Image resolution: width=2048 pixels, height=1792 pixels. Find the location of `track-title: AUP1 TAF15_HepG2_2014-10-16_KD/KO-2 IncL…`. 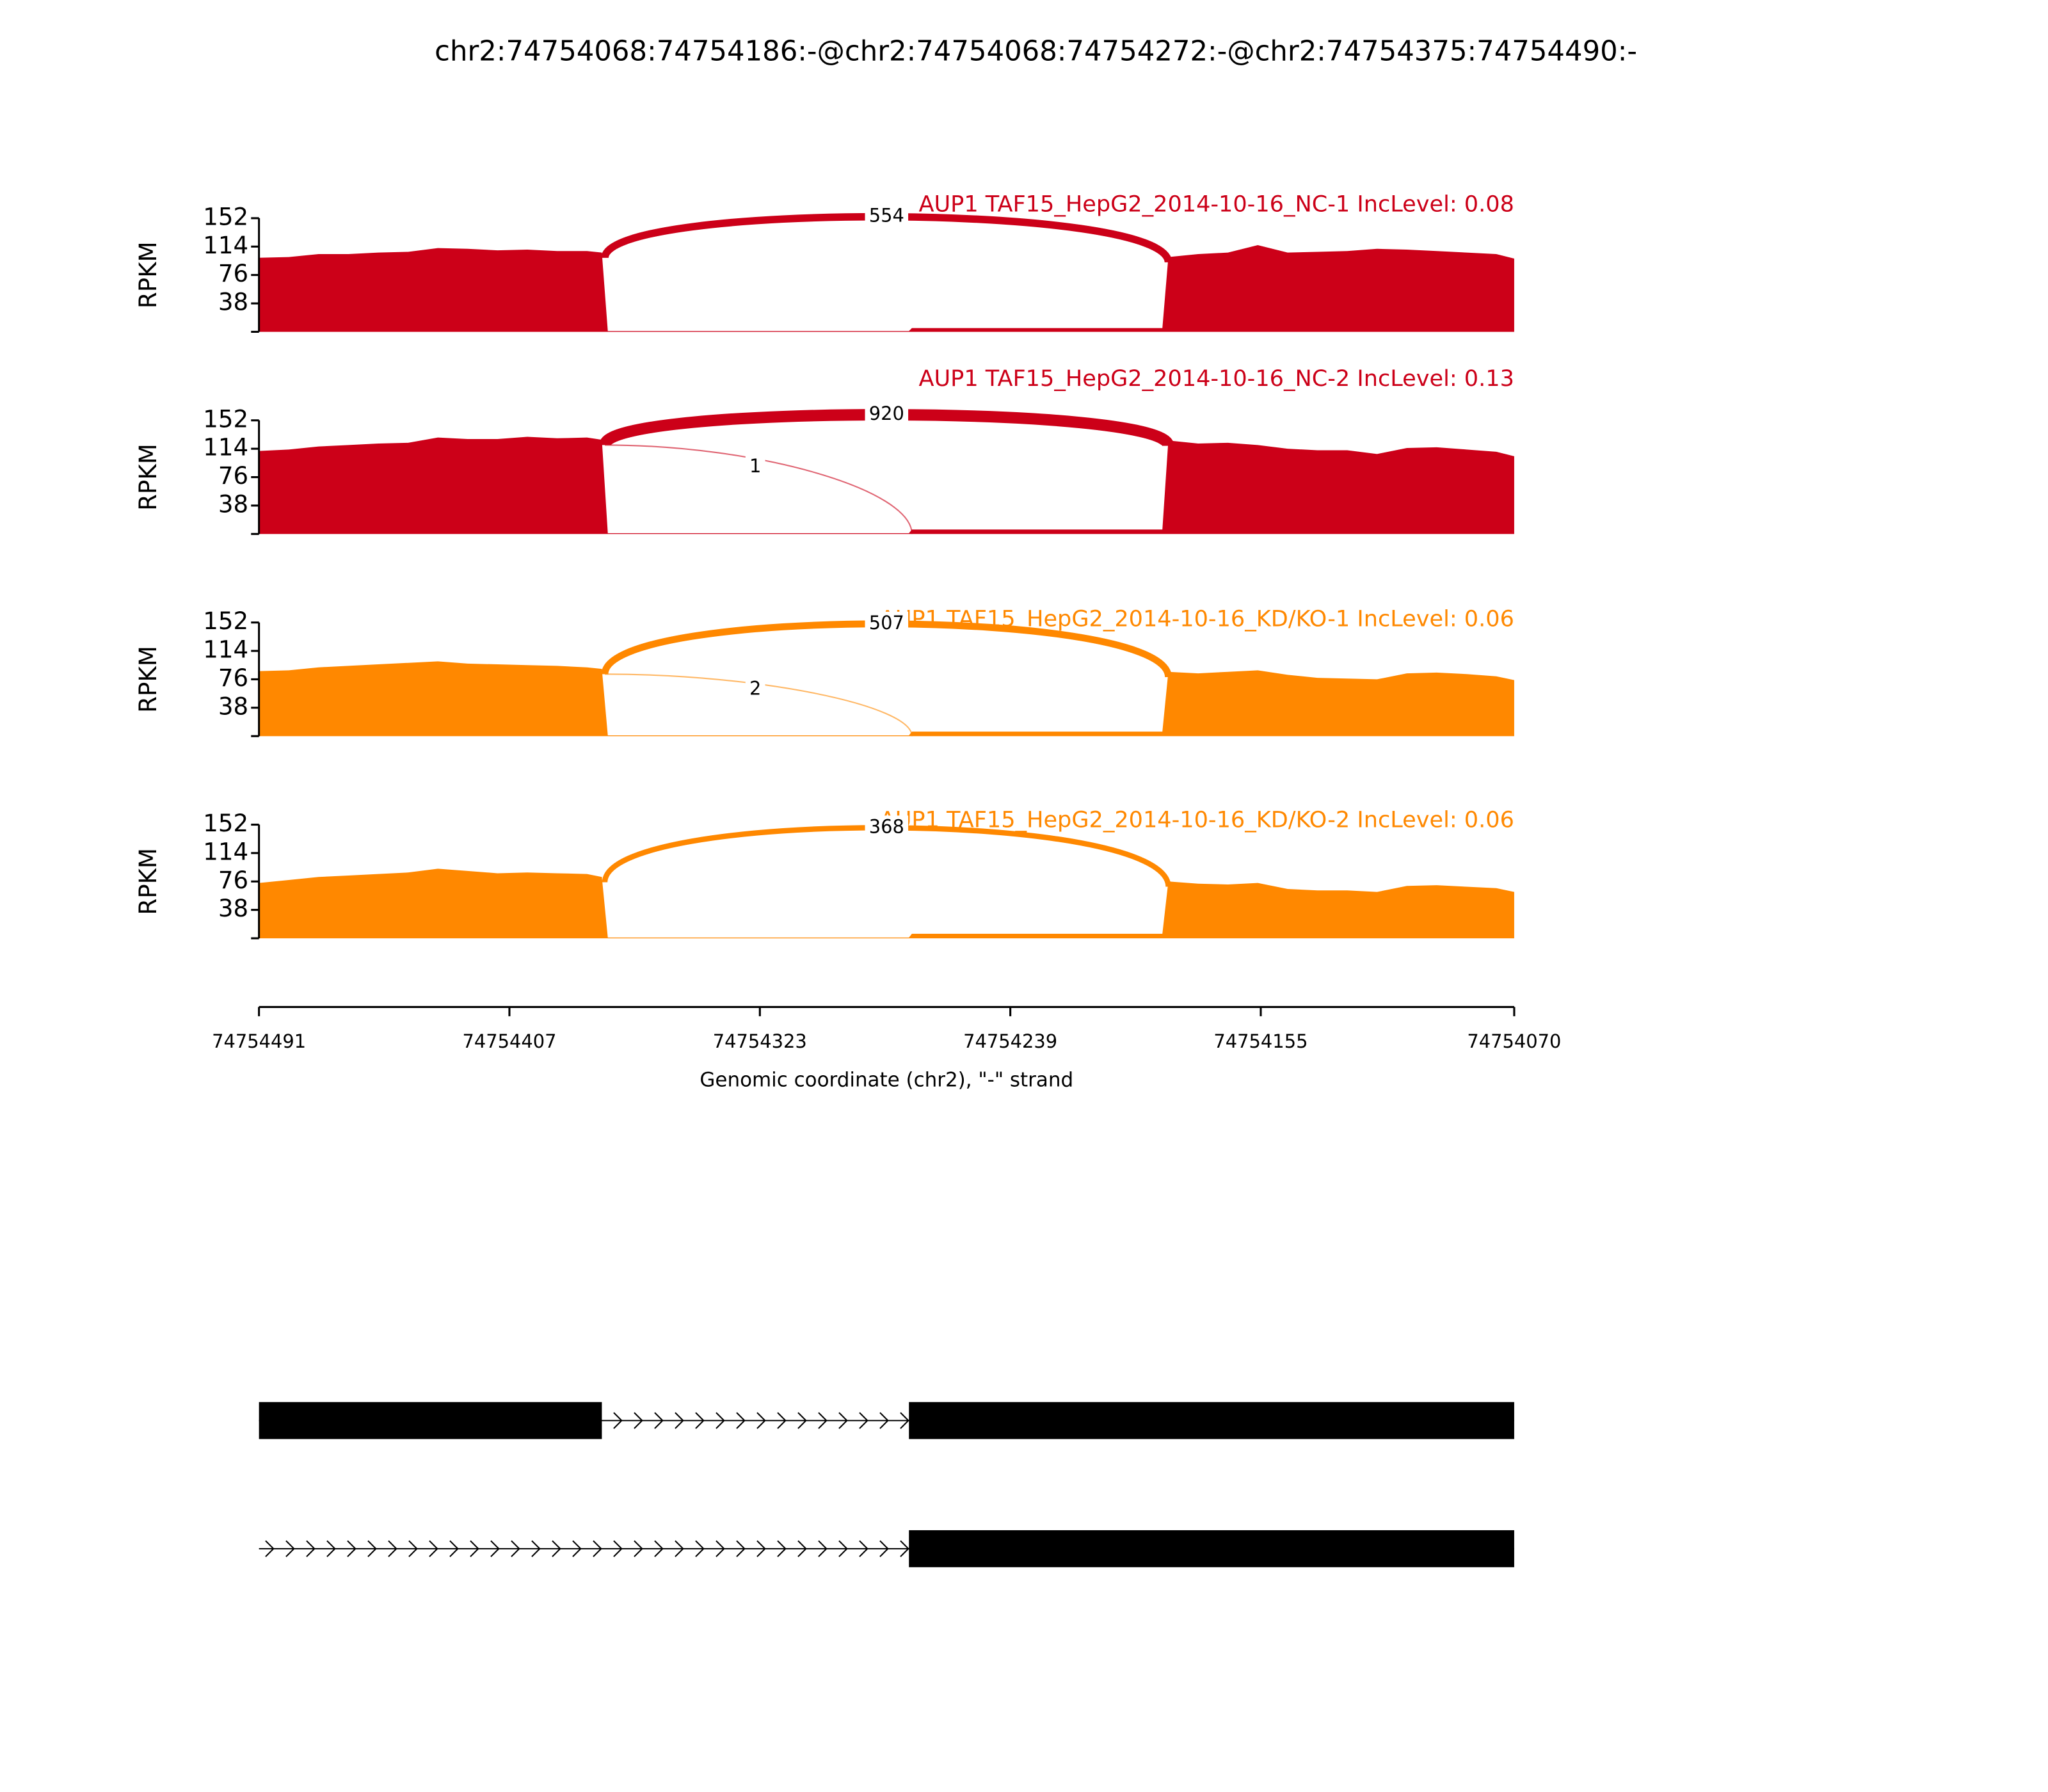

track-title: AUP1 TAF15_HepG2_2014-10-16_KD/KO-2 IncL… is located at coordinates (1197, 819).